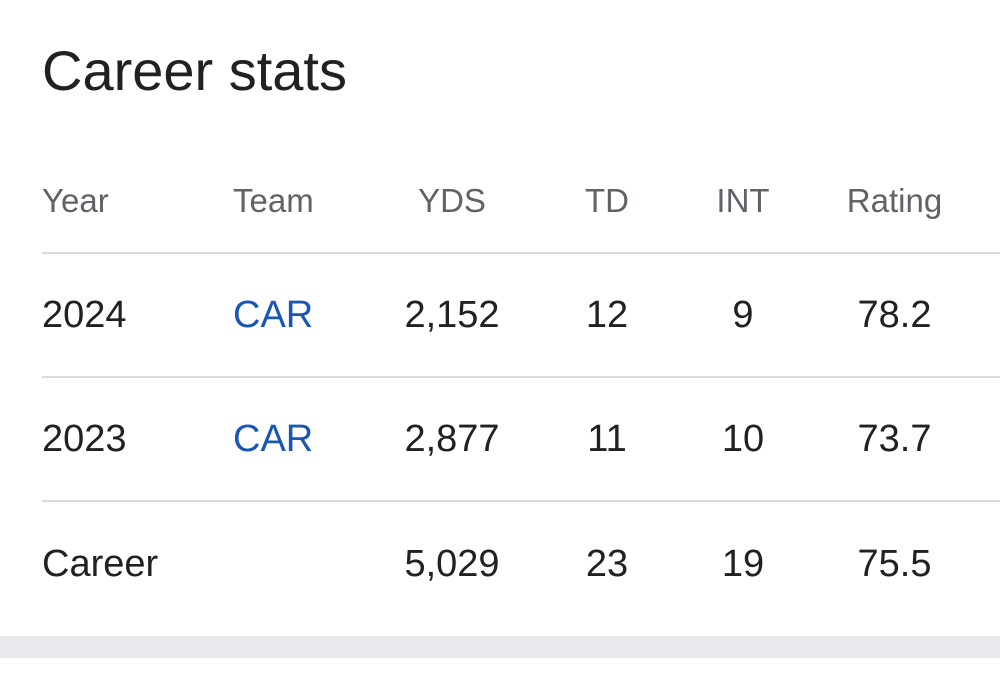  I want to click on column-header-rating: Rating, so click(894, 200).